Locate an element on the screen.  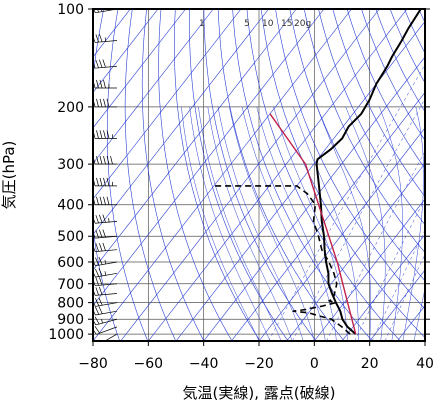
y-tick-label: 400 is located at coordinates (70, 206).